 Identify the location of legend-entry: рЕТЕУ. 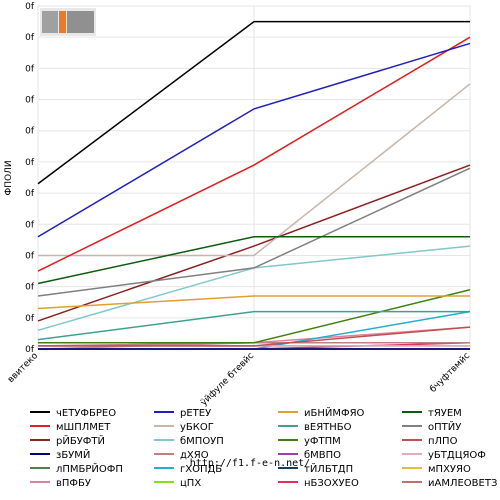
(182, 414).